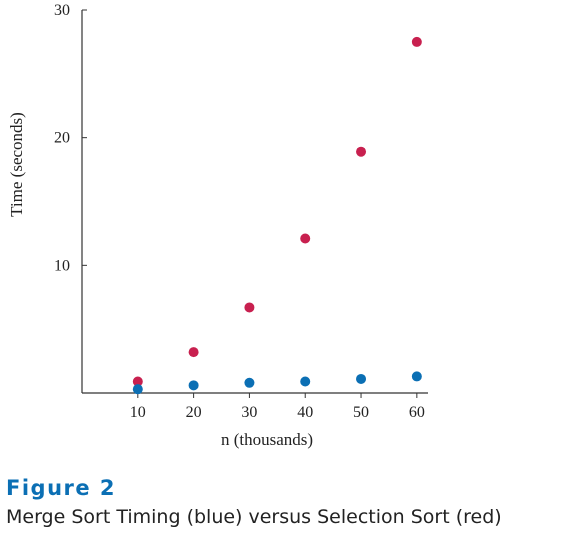 Image resolution: width=563 pixels, height=534 pixels. Describe the element at coordinates (194, 412) in the screenshot. I see `x-tick-label: 20` at that location.